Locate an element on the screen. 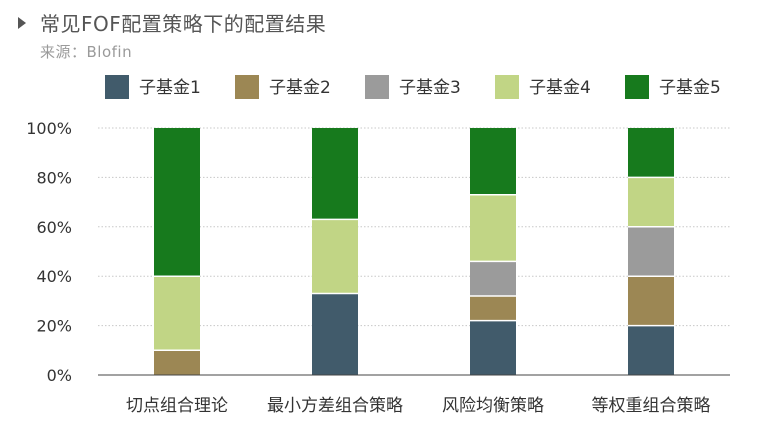 The height and width of the screenshot is (440, 778). chart-header: 常见FOF配置策略下的配置结果 来源：Blofin is located at coordinates (172, 35).